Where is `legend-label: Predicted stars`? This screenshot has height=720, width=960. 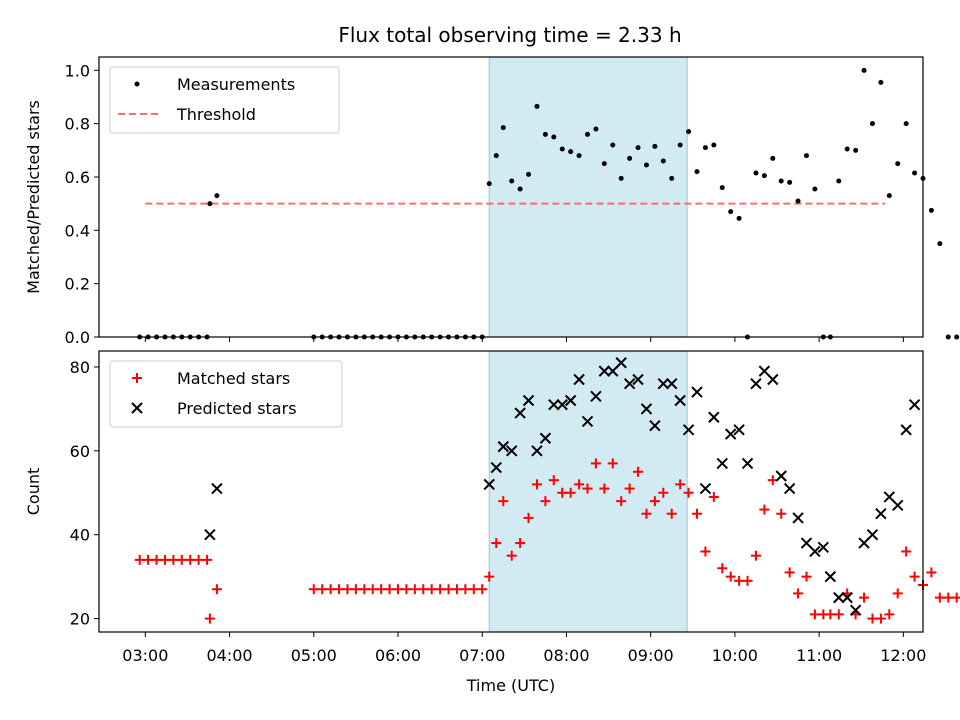 legend-label: Predicted stars is located at coordinates (237, 408).